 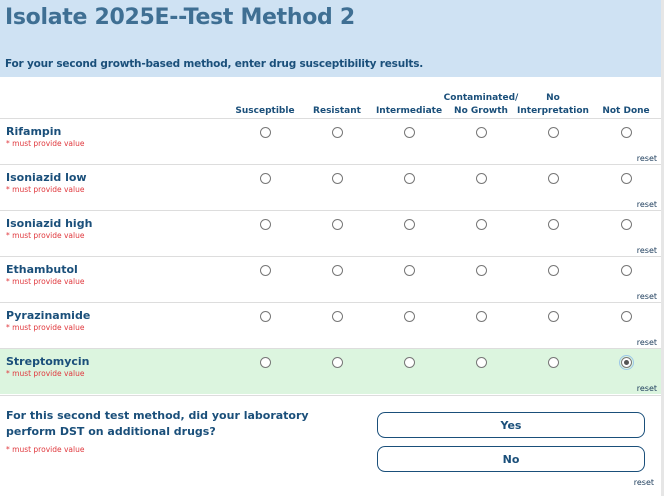 What do you see at coordinates (265, 111) in the screenshot?
I see `column-header: Susceptible` at bounding box center [265, 111].